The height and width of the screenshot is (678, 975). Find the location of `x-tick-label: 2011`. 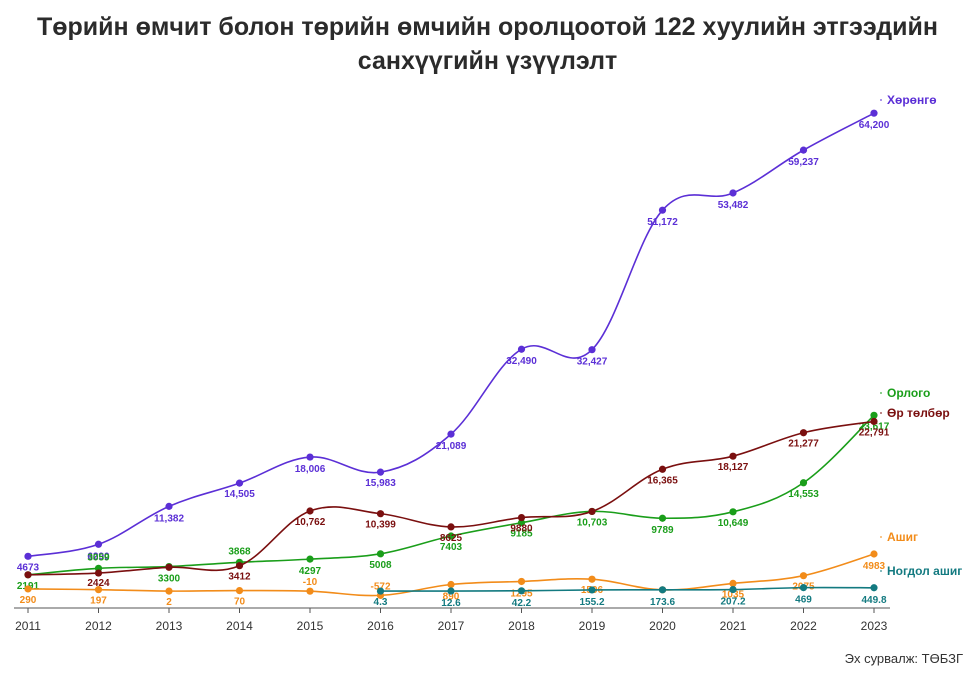

x-tick-label: 2011 is located at coordinates (28, 626).